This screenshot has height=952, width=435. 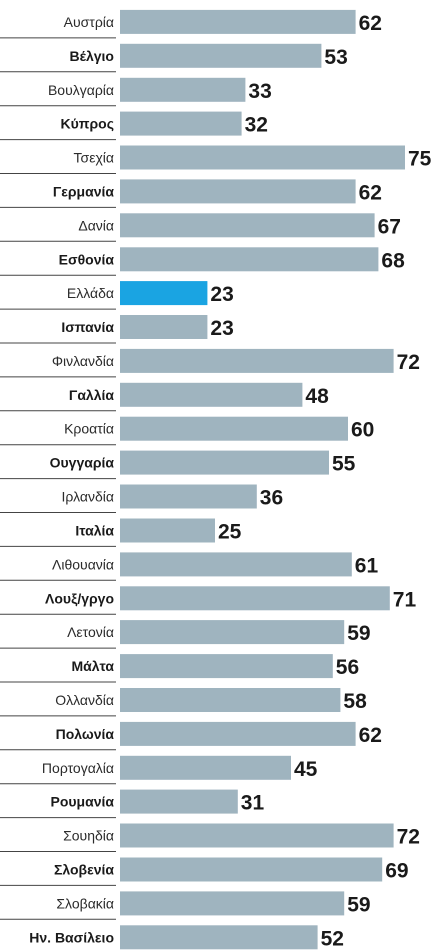 What do you see at coordinates (90, 632) in the screenshot?
I see `category-label: Λετονία` at bounding box center [90, 632].